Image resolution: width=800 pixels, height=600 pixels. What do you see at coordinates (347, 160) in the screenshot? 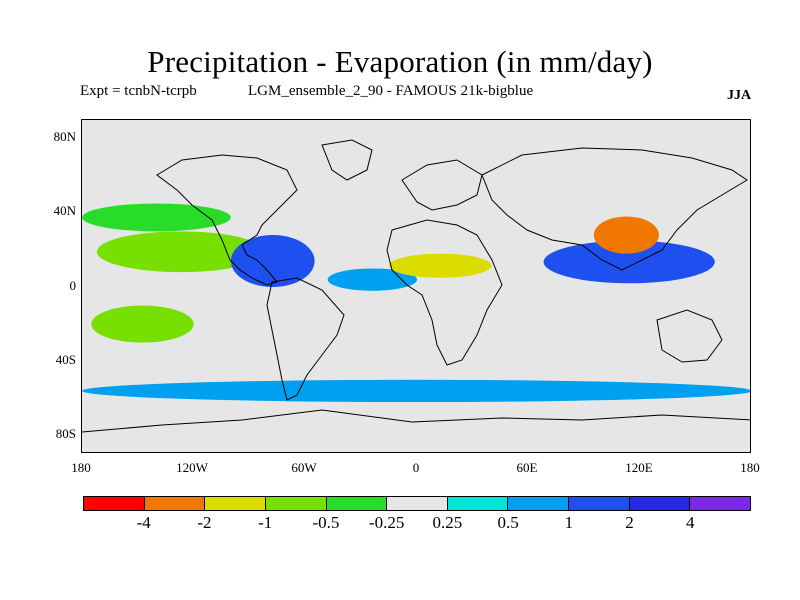
I see `coast-greenland` at bounding box center [347, 160].